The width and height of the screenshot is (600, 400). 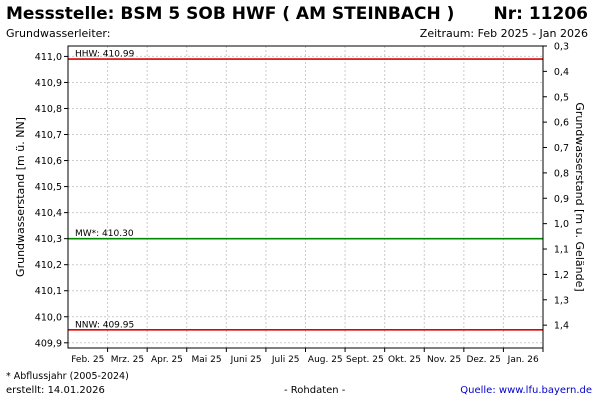 What do you see at coordinates (48, 57) in the screenshot?
I see `y-tick-label-left: 411,0` at bounding box center [48, 57].